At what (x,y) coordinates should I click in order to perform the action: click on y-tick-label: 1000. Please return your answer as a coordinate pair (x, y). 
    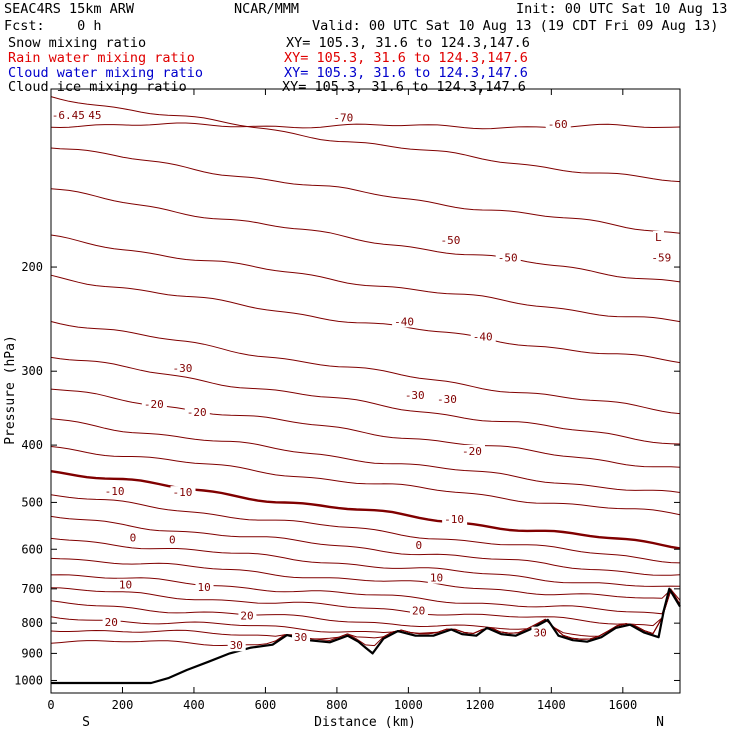
    Looking at the image, I should click on (28, 680).